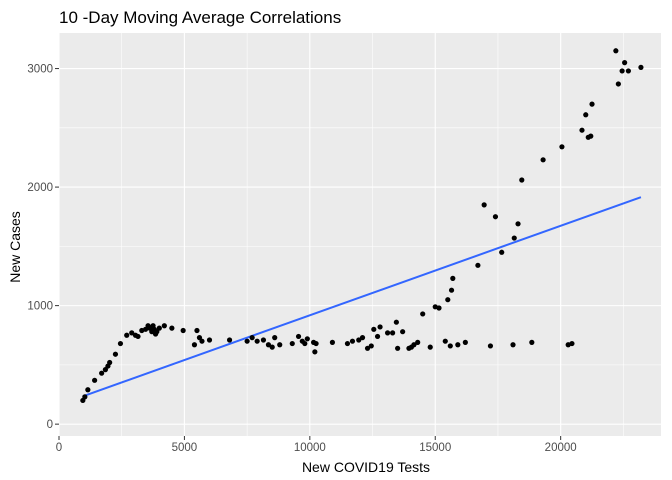 This screenshot has width=672, height=480. I want to click on x-tick-label: 5000, so click(185, 448).